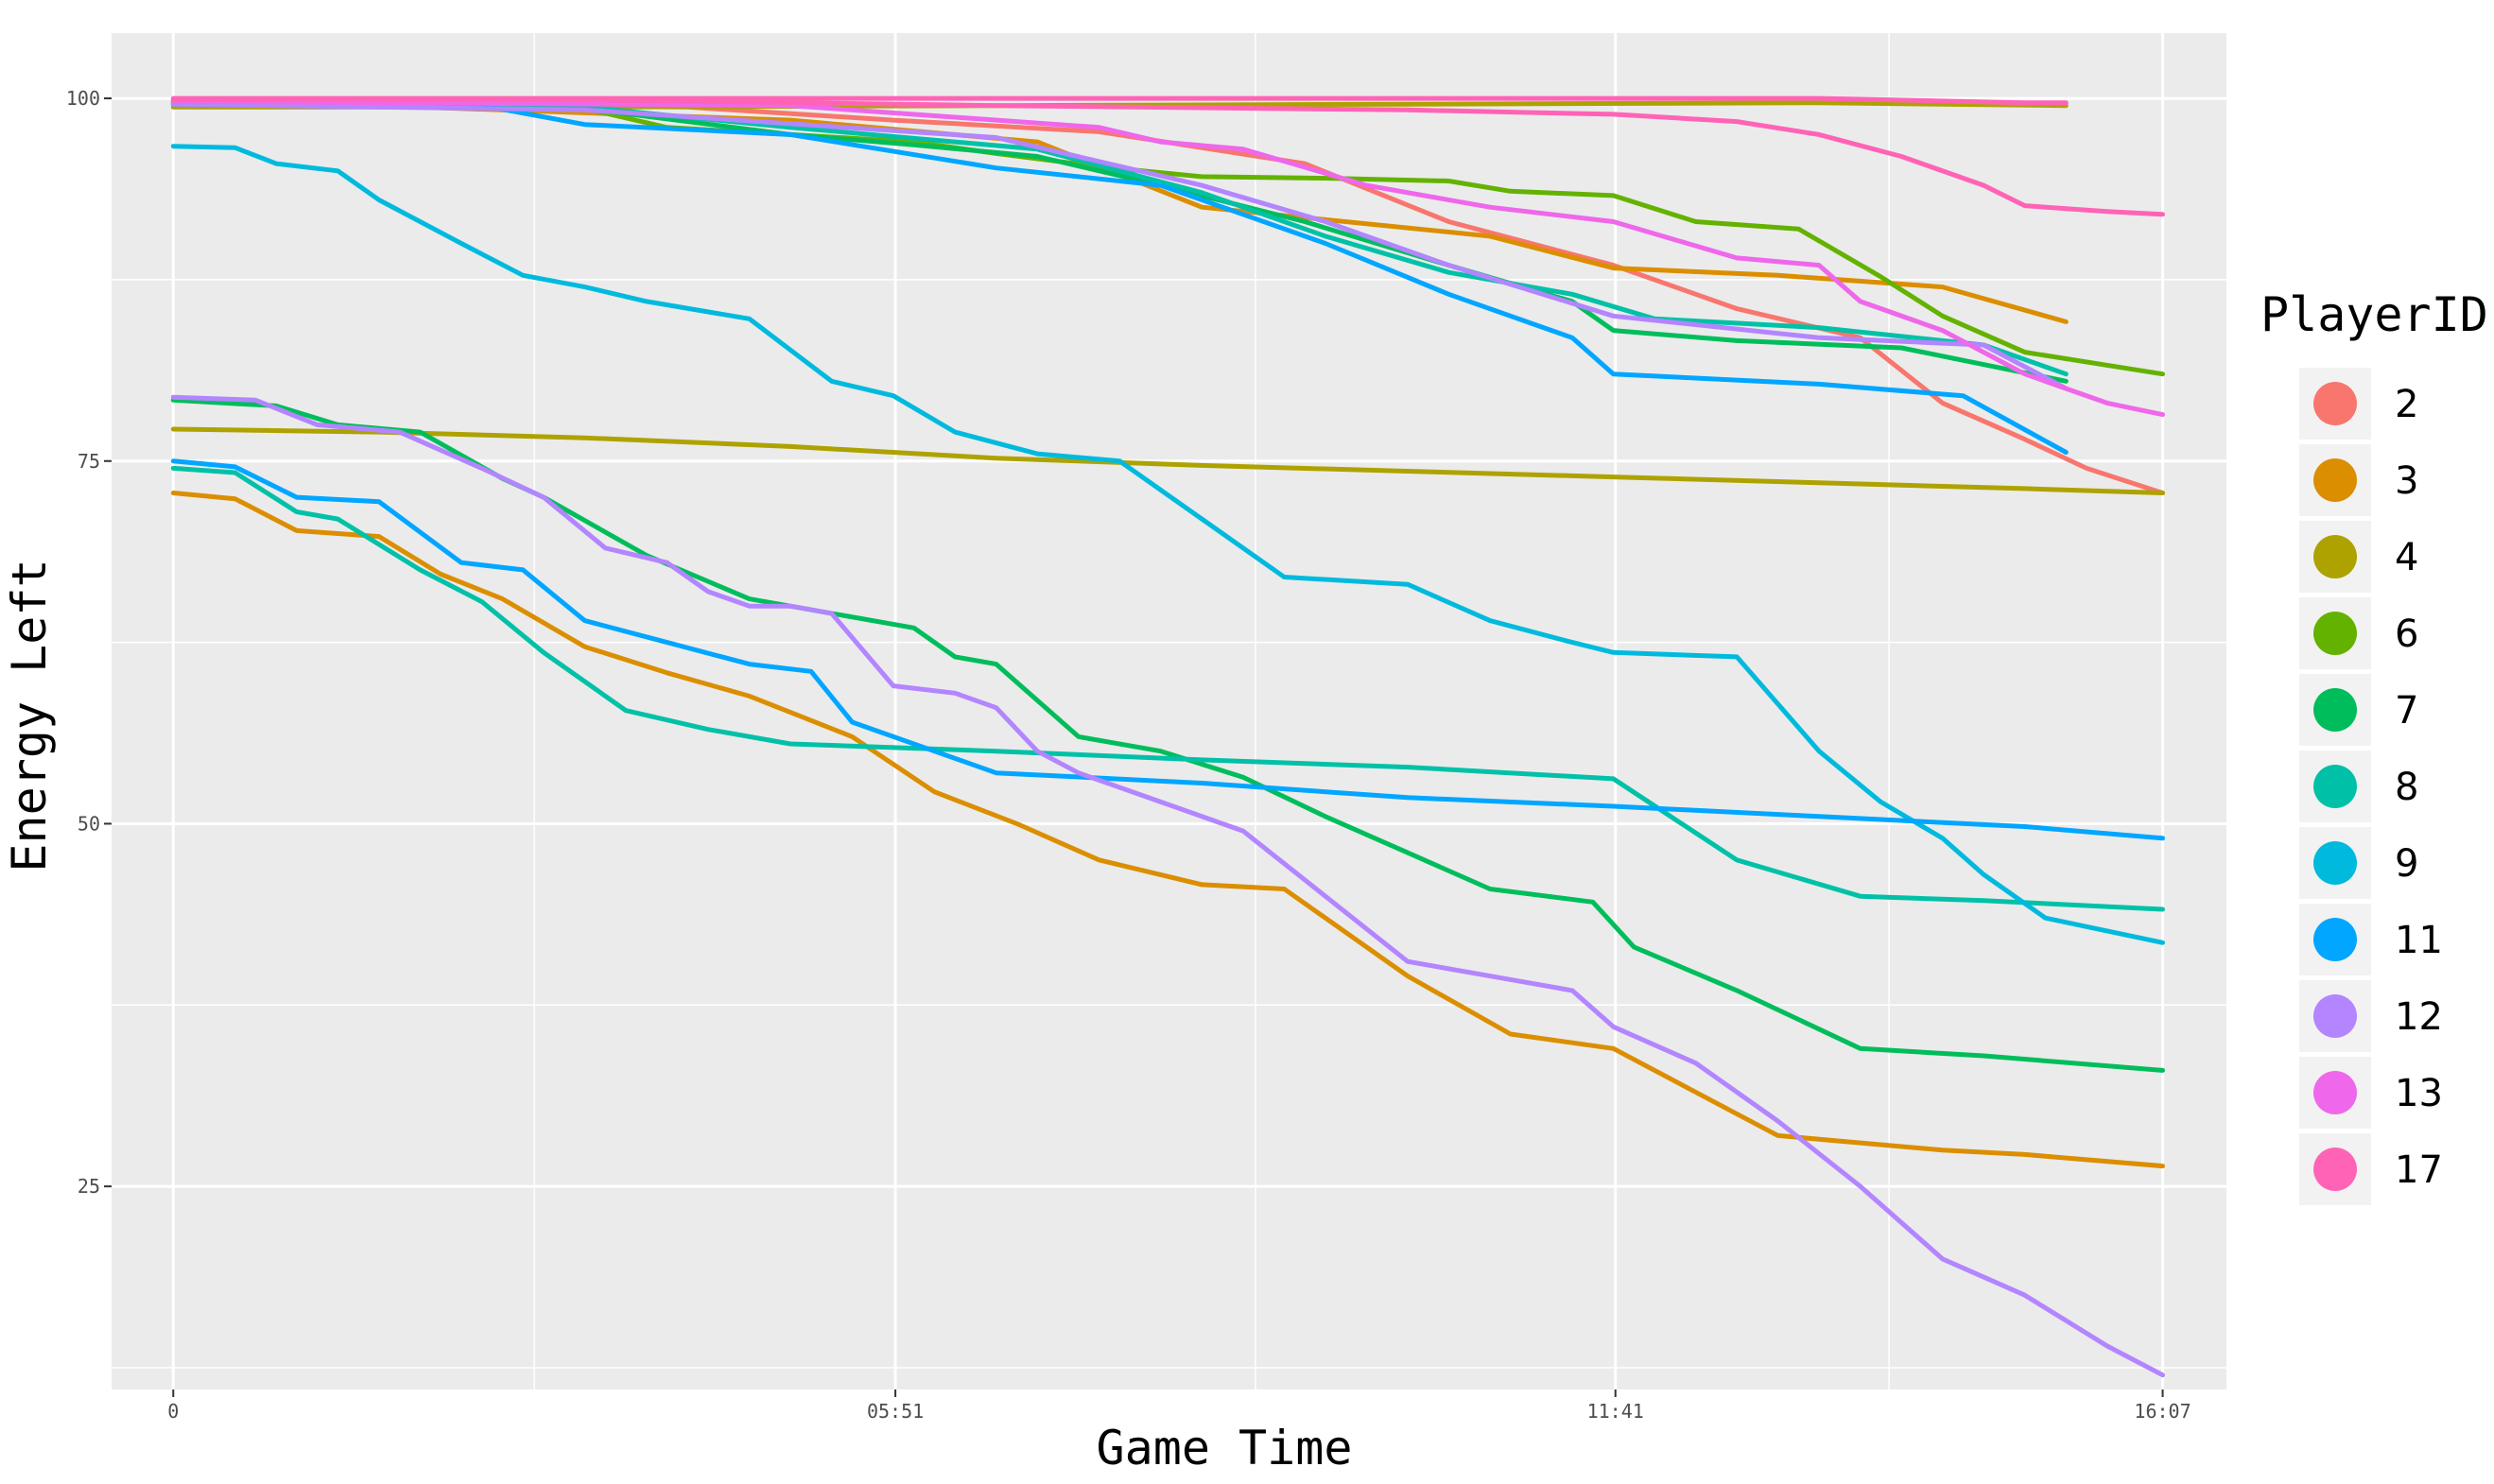 The width and height of the screenshot is (2494, 1484). I want to click on x-tick-label: 16:07, so click(2163, 1411).